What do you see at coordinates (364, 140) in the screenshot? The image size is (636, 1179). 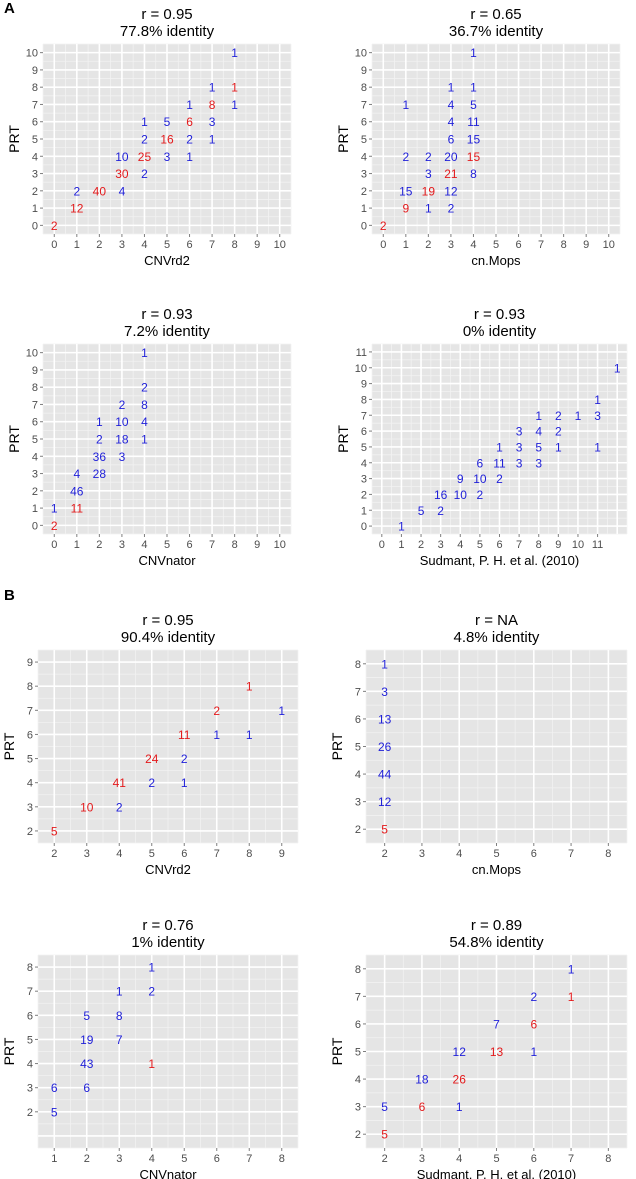 I see `y-tick-label: 5` at bounding box center [364, 140].